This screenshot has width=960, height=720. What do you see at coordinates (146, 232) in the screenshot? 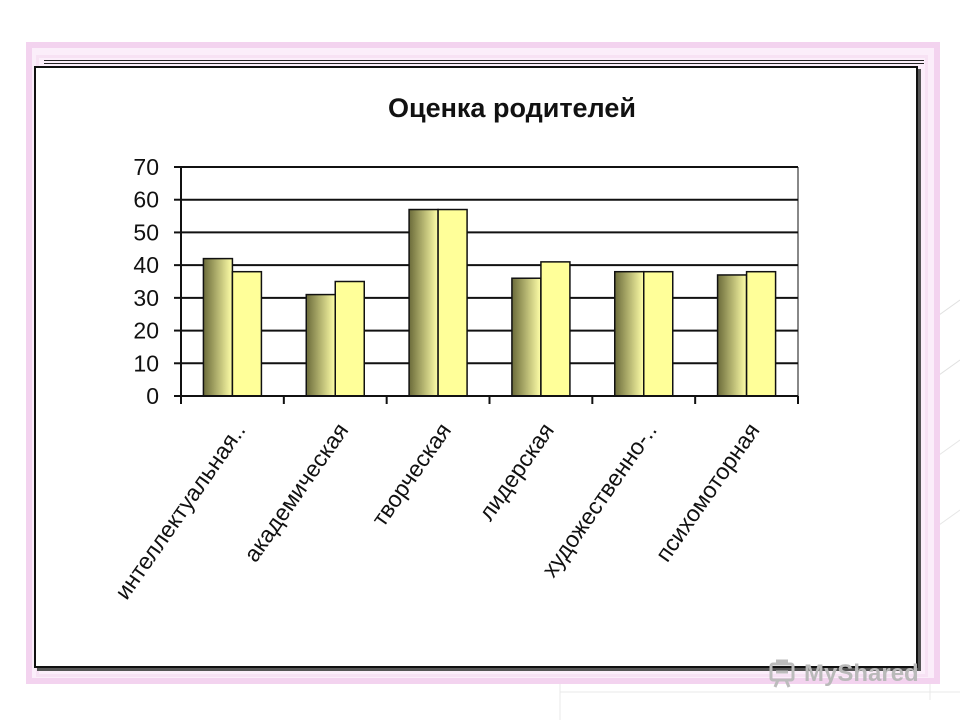
I see `y-tick-label: 50` at bounding box center [146, 232].